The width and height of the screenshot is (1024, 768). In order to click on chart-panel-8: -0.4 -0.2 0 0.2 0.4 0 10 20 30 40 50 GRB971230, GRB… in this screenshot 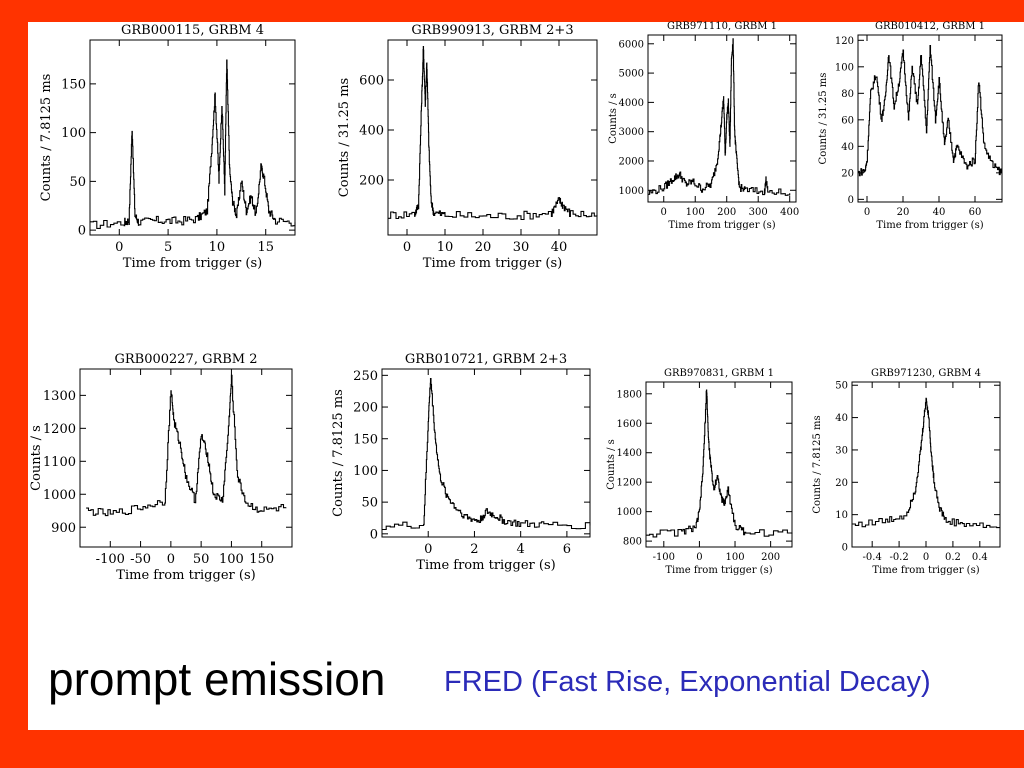, I will do `click(906, 472)`.